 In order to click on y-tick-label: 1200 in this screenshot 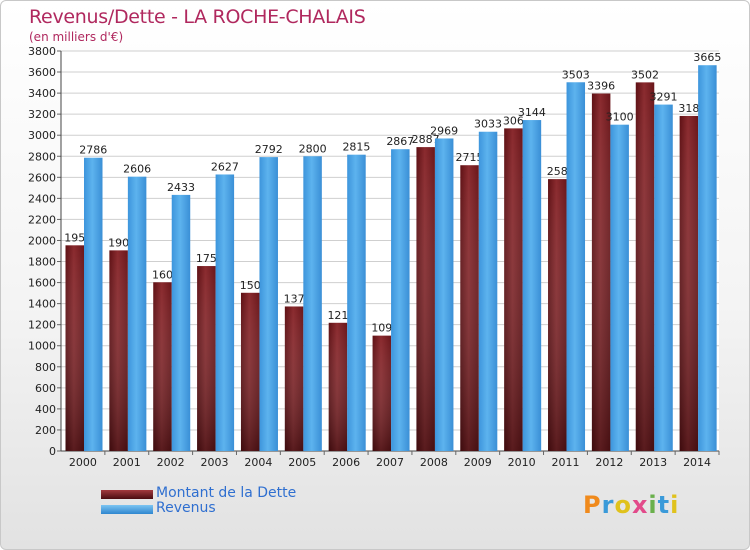, I will do `click(42, 325)`.